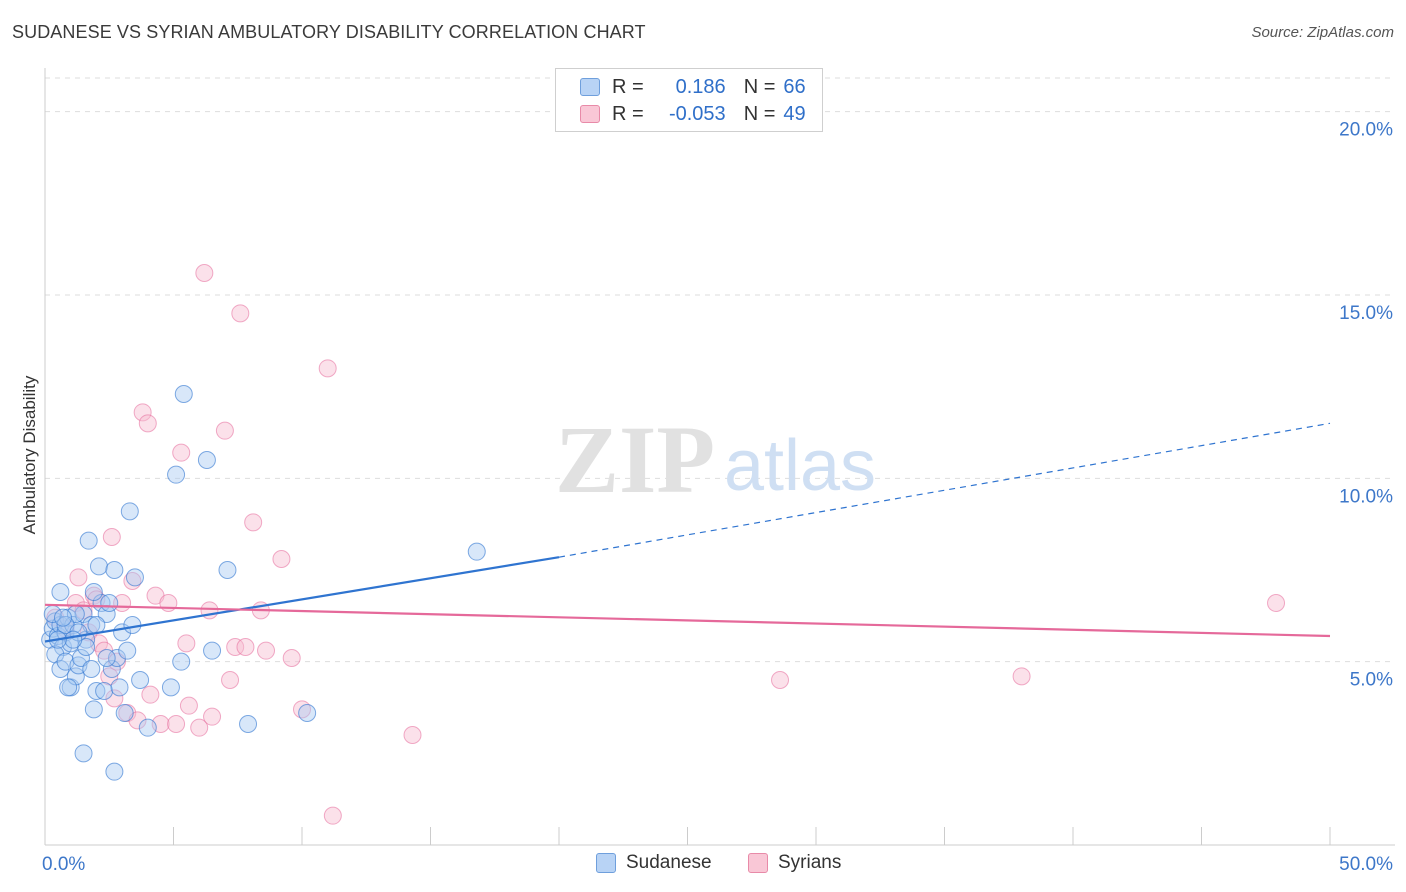 Image resolution: width=1406 pixels, height=892 pixels. Describe the element at coordinates (669, 862) in the screenshot. I see `bottom-legend-label-sudanese: Sudanese` at that location.